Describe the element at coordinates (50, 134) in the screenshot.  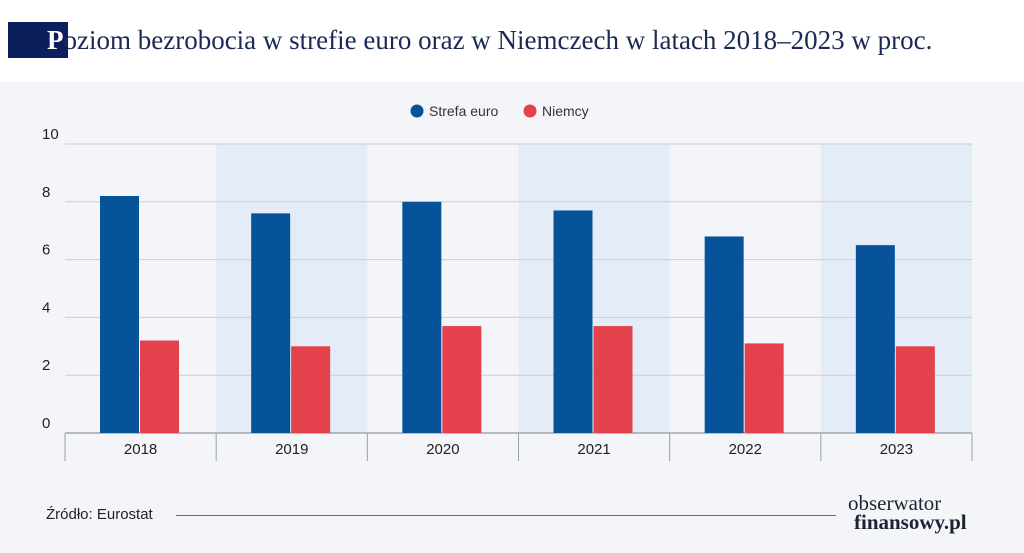
I see `y-tick-label: 10` at that location.